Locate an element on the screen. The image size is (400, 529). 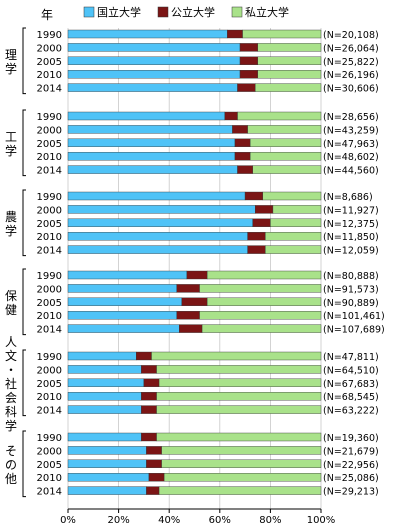
sample-size-label: (N=48,602) is located at coordinates (351, 157).